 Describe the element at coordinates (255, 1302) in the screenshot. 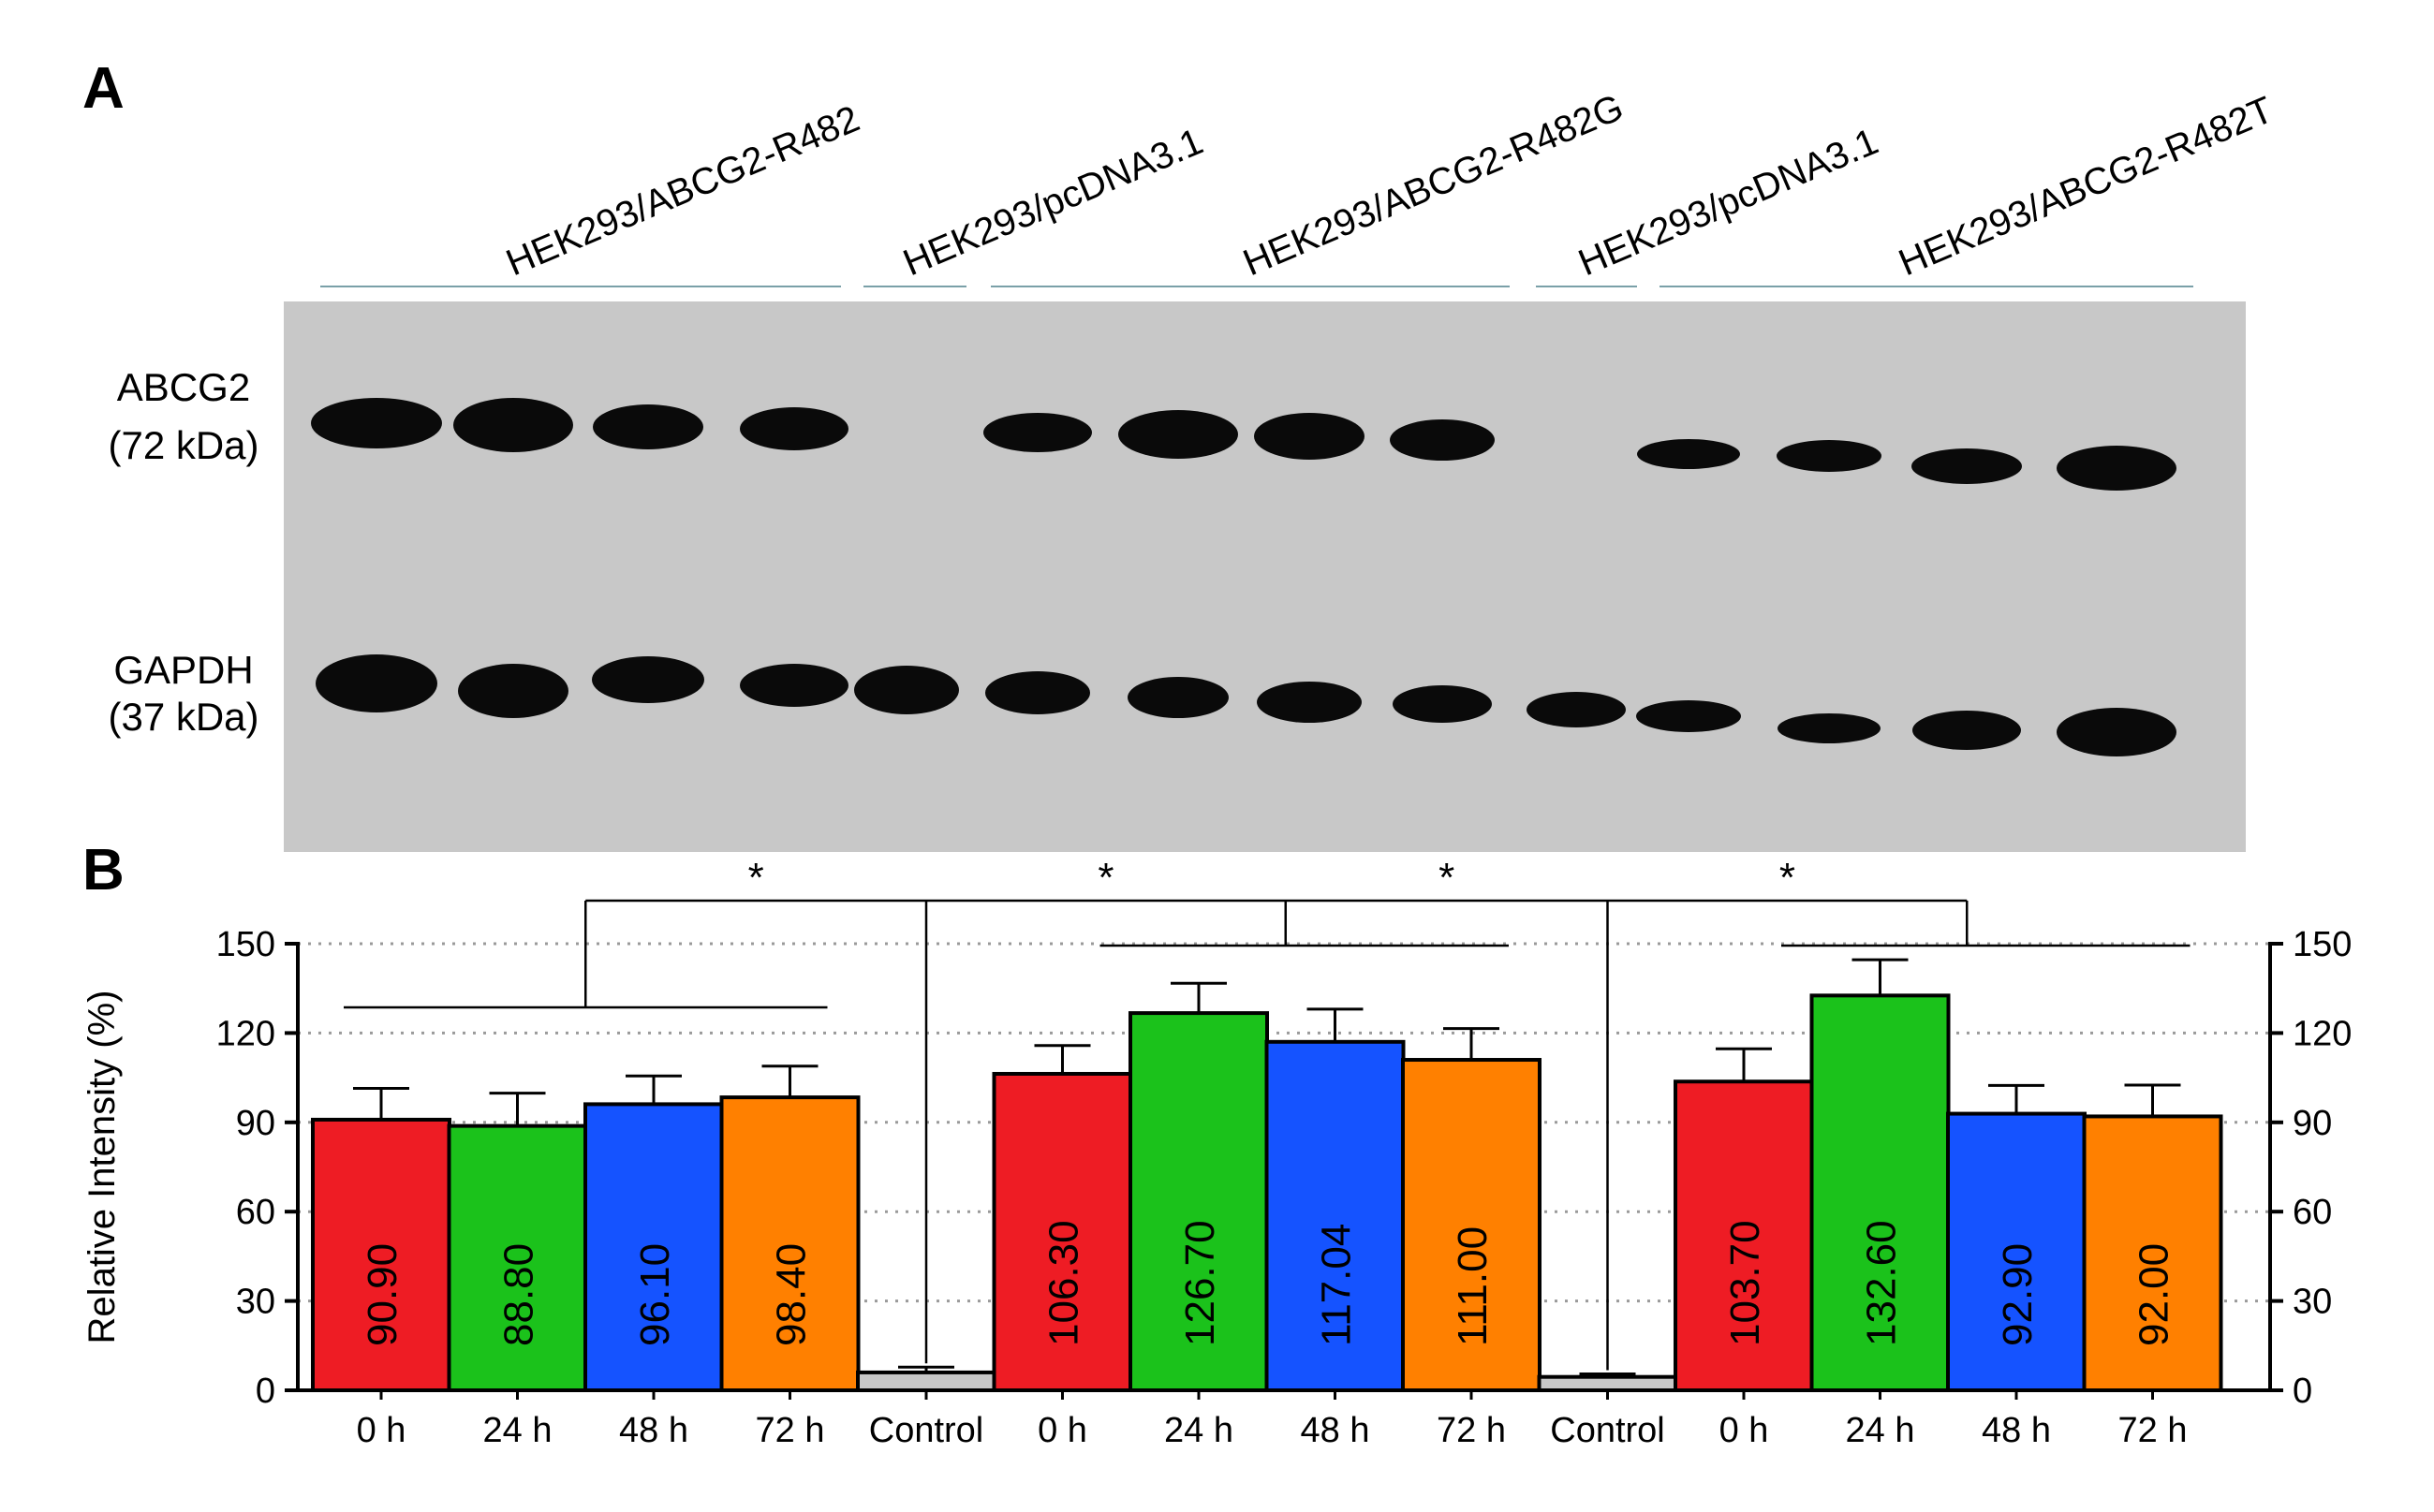

I see `y-tick-label-left: 30` at that location.